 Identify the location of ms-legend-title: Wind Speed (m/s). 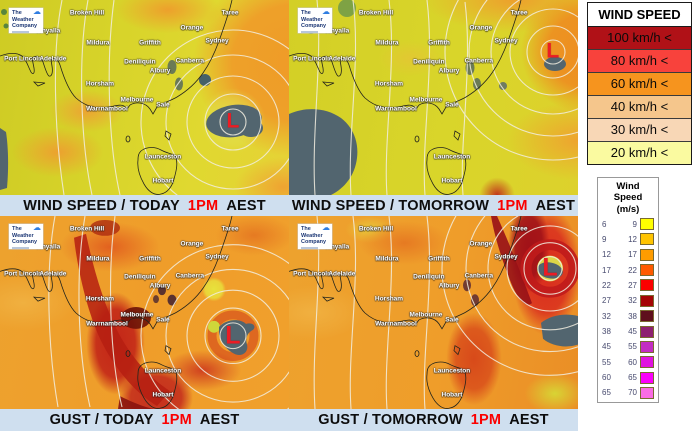
(628, 196).